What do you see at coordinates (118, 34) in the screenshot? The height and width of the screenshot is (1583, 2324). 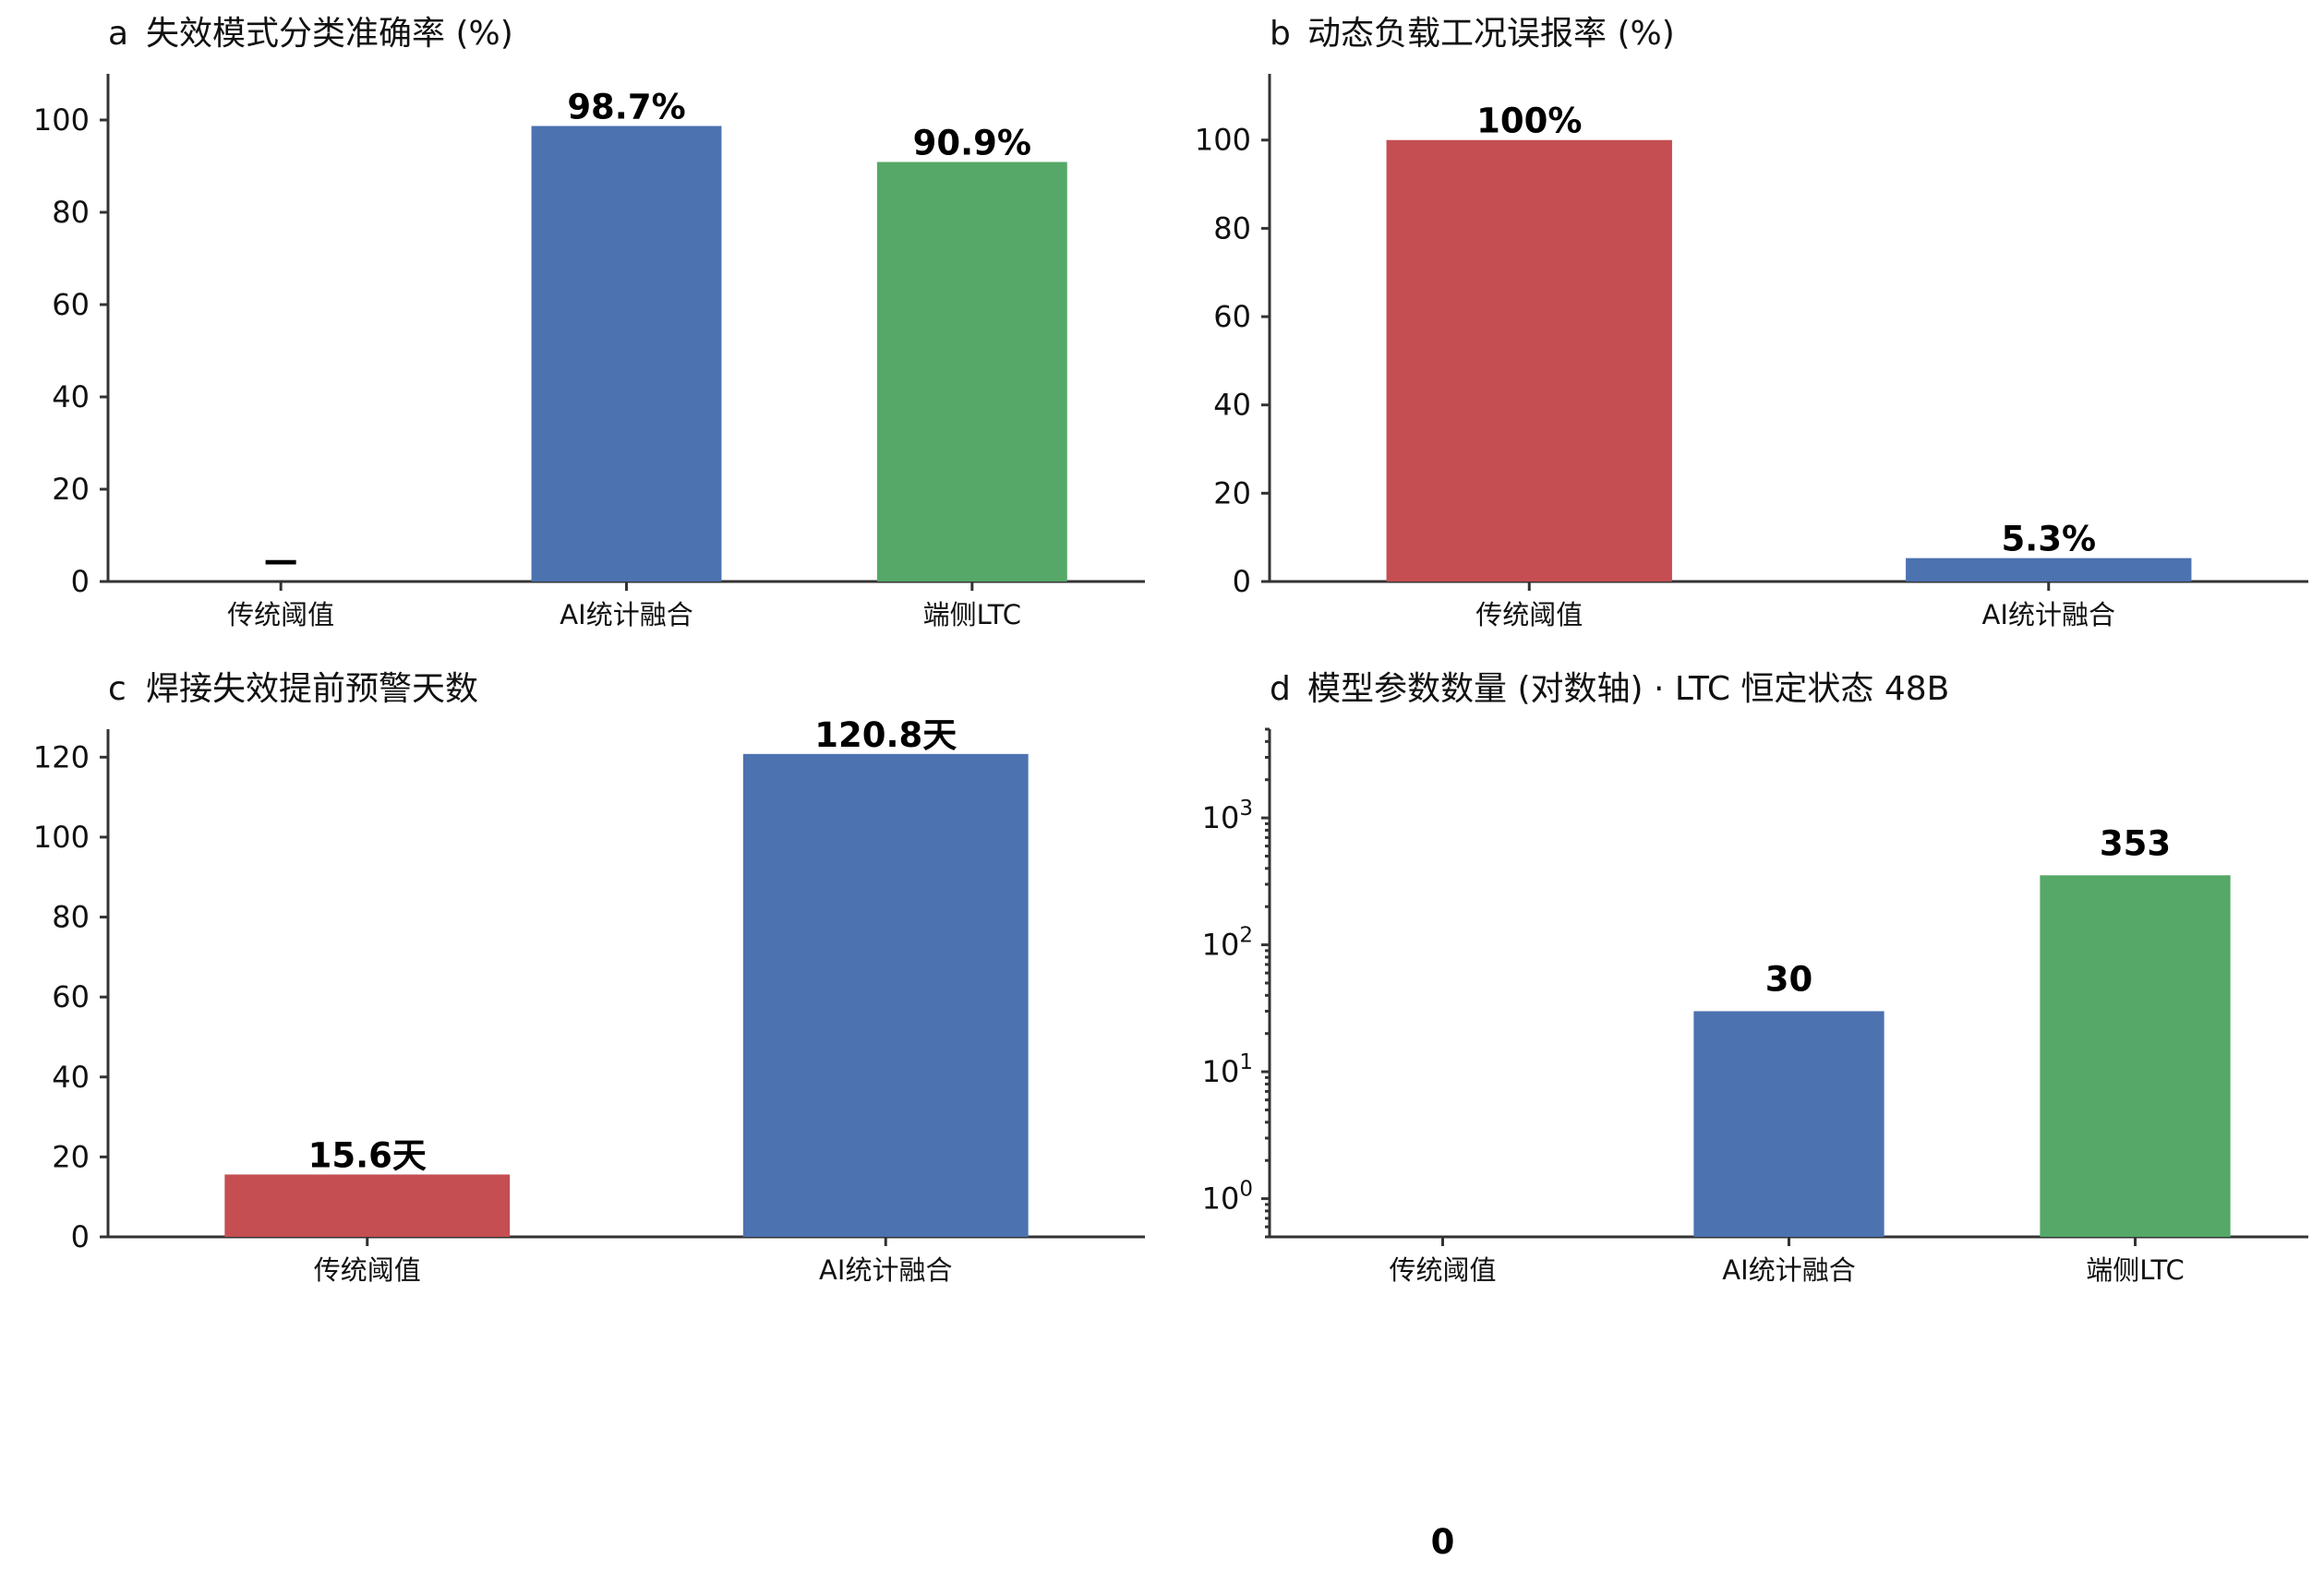 I see `panel-letter: a` at bounding box center [118, 34].